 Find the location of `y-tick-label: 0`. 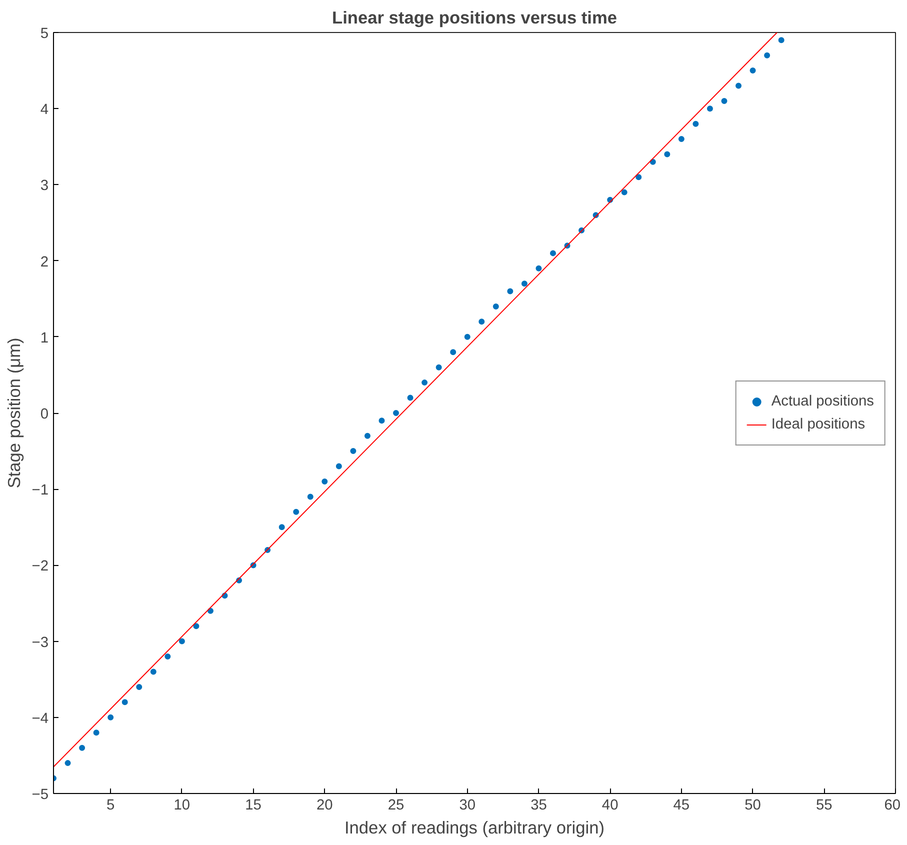

y-tick-label: 0 is located at coordinates (44, 414).